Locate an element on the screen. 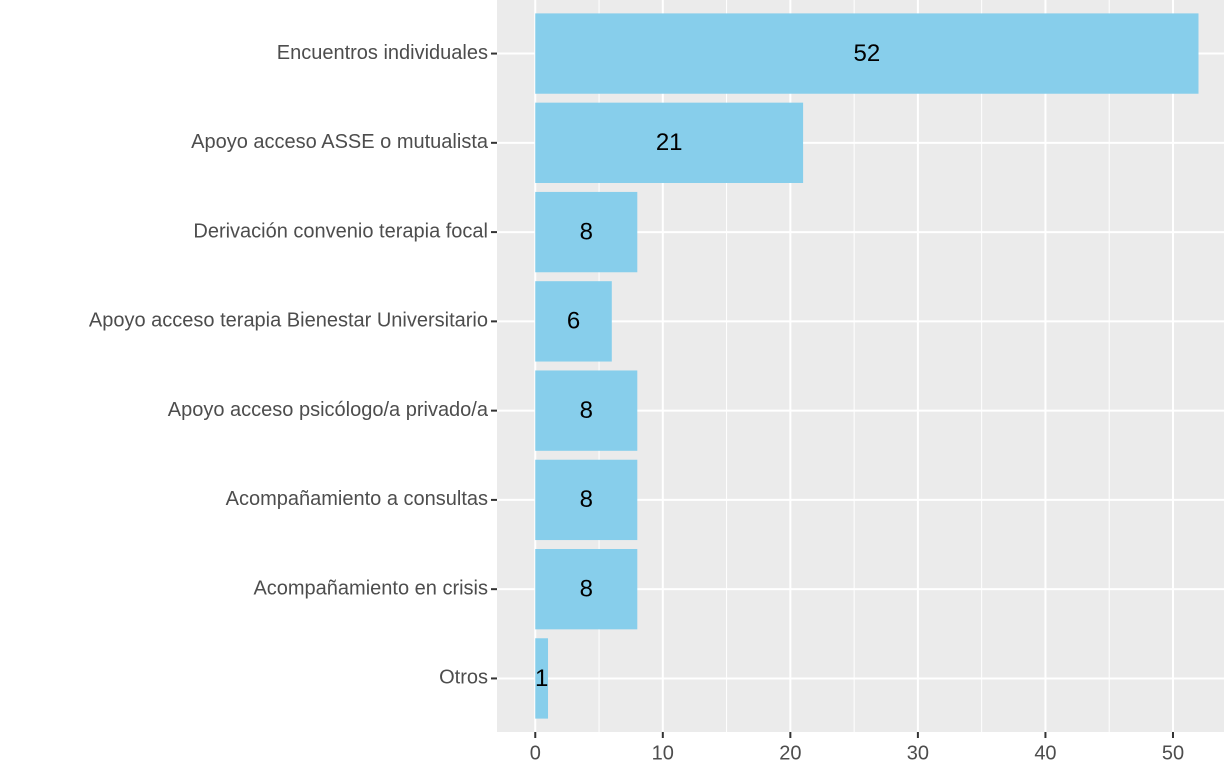  value-label: 6 is located at coordinates (573, 321).